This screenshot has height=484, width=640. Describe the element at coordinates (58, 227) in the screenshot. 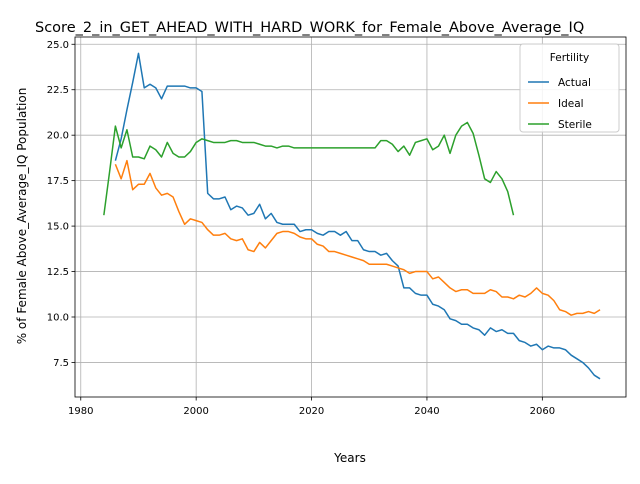

I see `y-tick-label: 15.0` at that location.